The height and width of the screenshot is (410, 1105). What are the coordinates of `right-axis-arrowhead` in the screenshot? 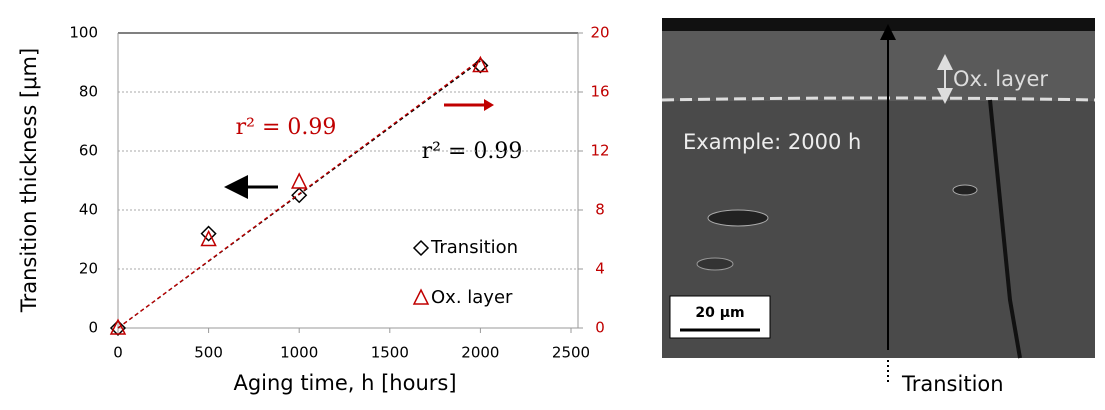 It's located at (489, 105).